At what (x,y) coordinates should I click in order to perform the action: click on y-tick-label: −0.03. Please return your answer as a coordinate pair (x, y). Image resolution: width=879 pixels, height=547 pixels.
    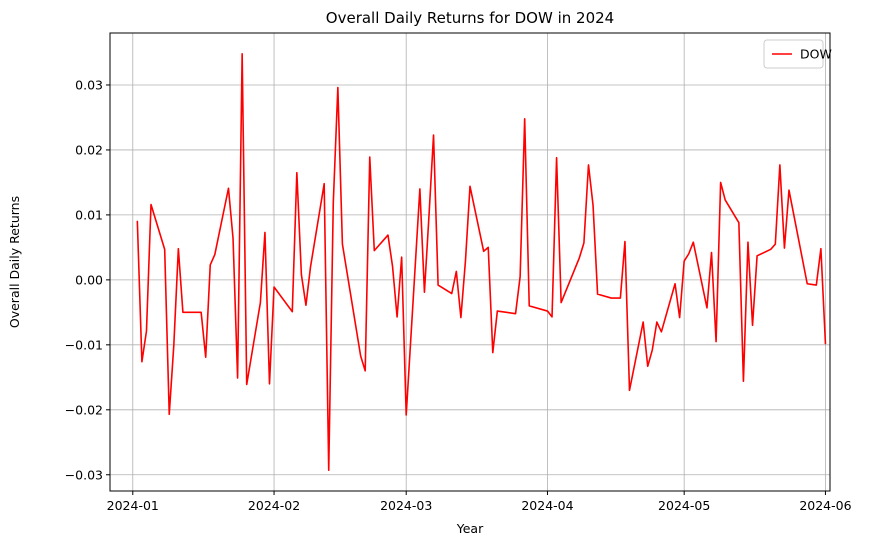
    Looking at the image, I should click on (84, 474).